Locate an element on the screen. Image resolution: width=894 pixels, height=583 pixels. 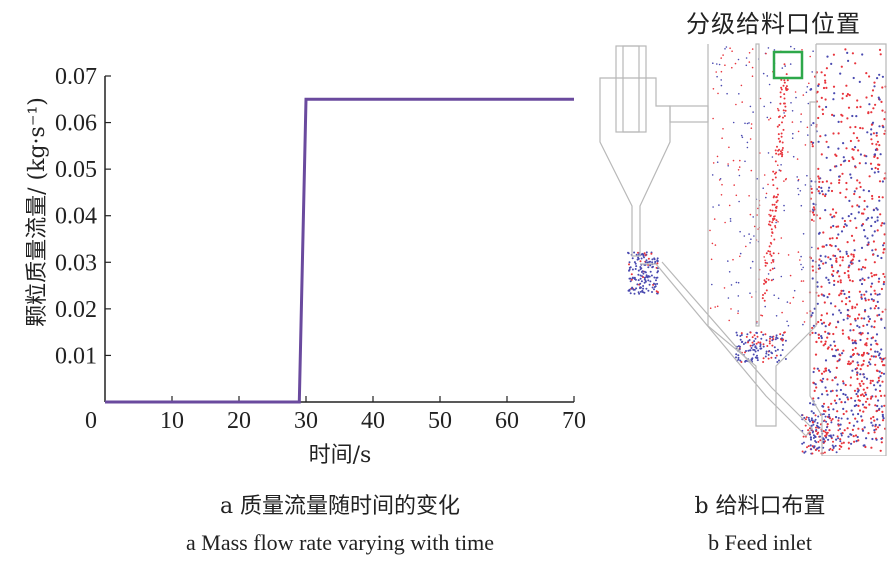
caption-a-en: a Mass flow rate varying with time is located at coordinates (340, 542).